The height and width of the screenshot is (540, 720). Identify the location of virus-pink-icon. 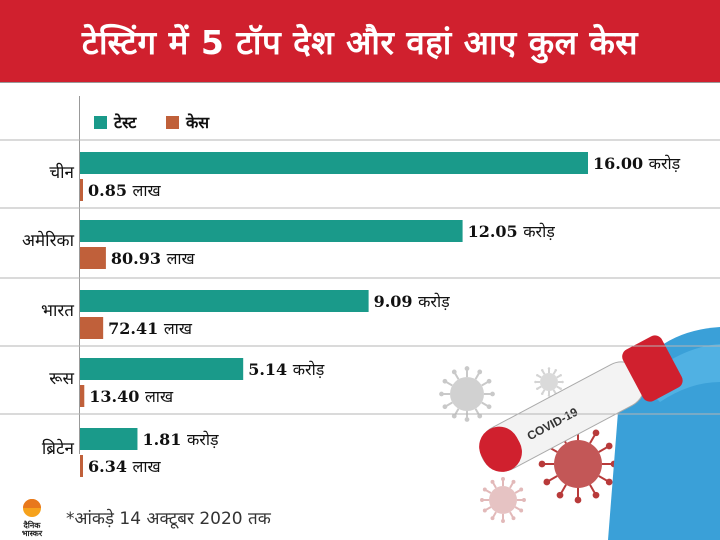
(503, 500).